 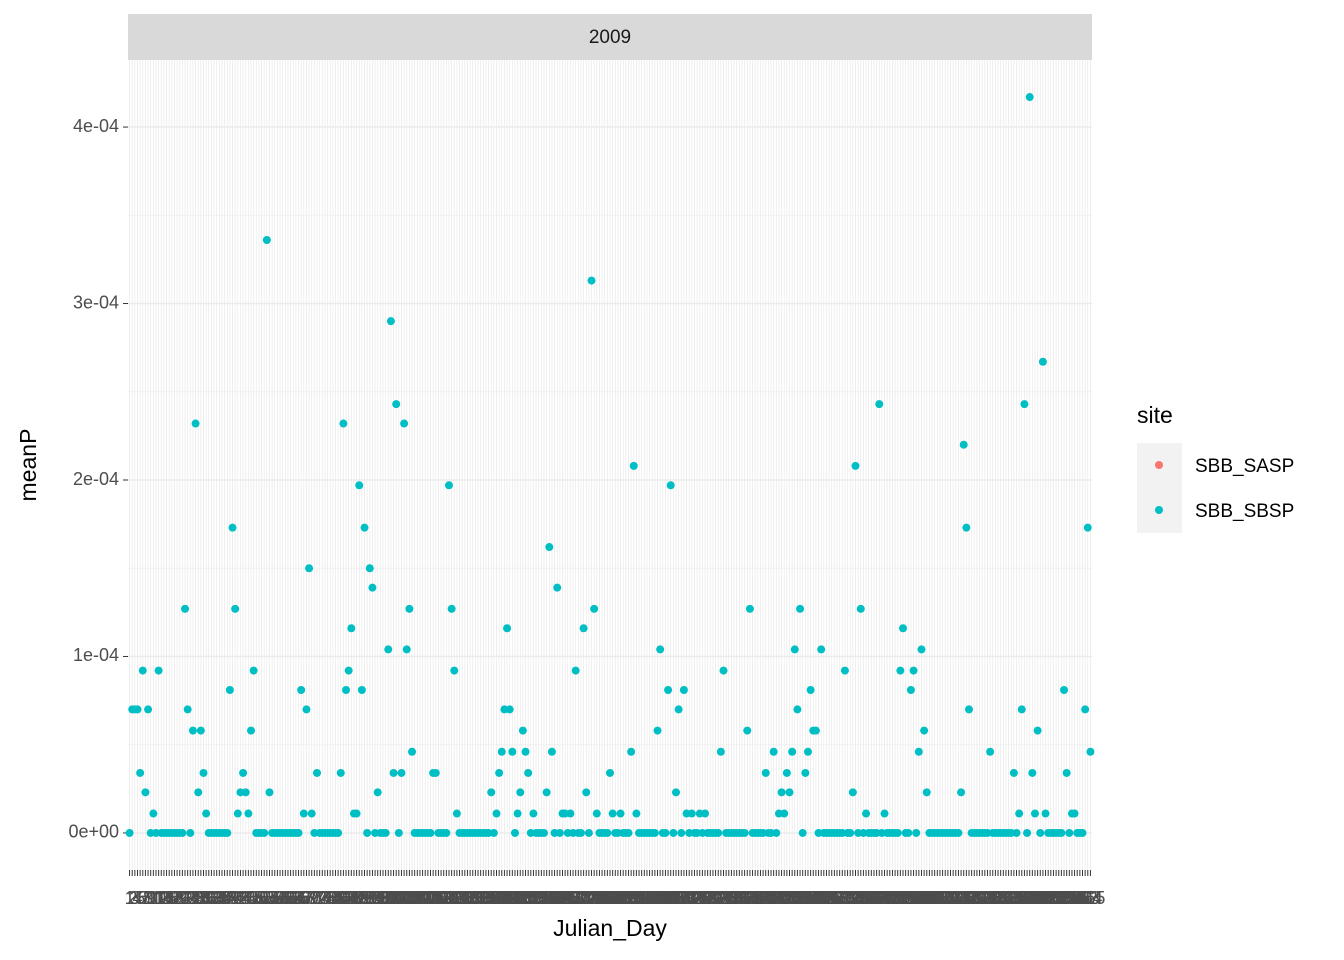 I want to click on x-tick-label: 205, so click(x=668, y=898).